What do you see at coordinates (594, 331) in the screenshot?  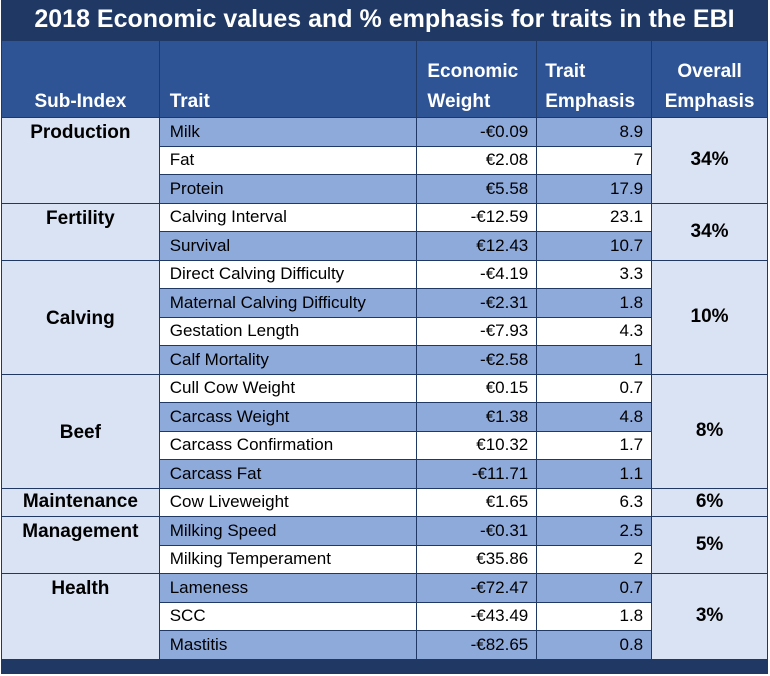 I see `trait-emphasis-cell: 4.3` at bounding box center [594, 331].